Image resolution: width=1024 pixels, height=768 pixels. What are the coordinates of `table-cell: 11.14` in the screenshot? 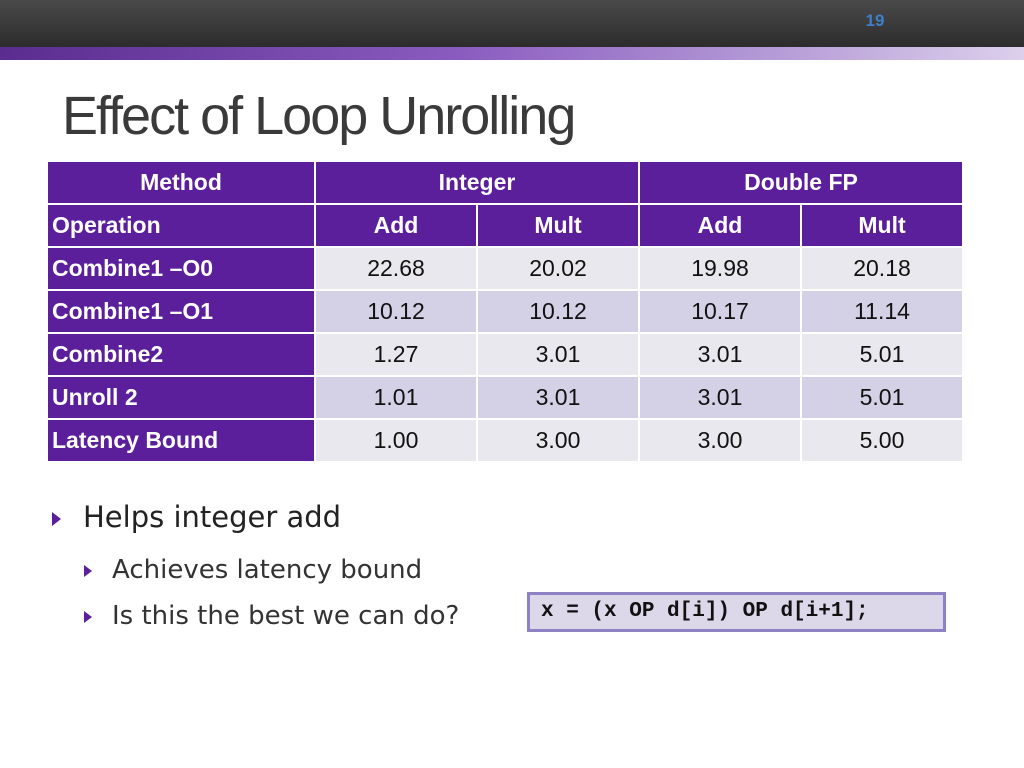 It's located at (882, 311).